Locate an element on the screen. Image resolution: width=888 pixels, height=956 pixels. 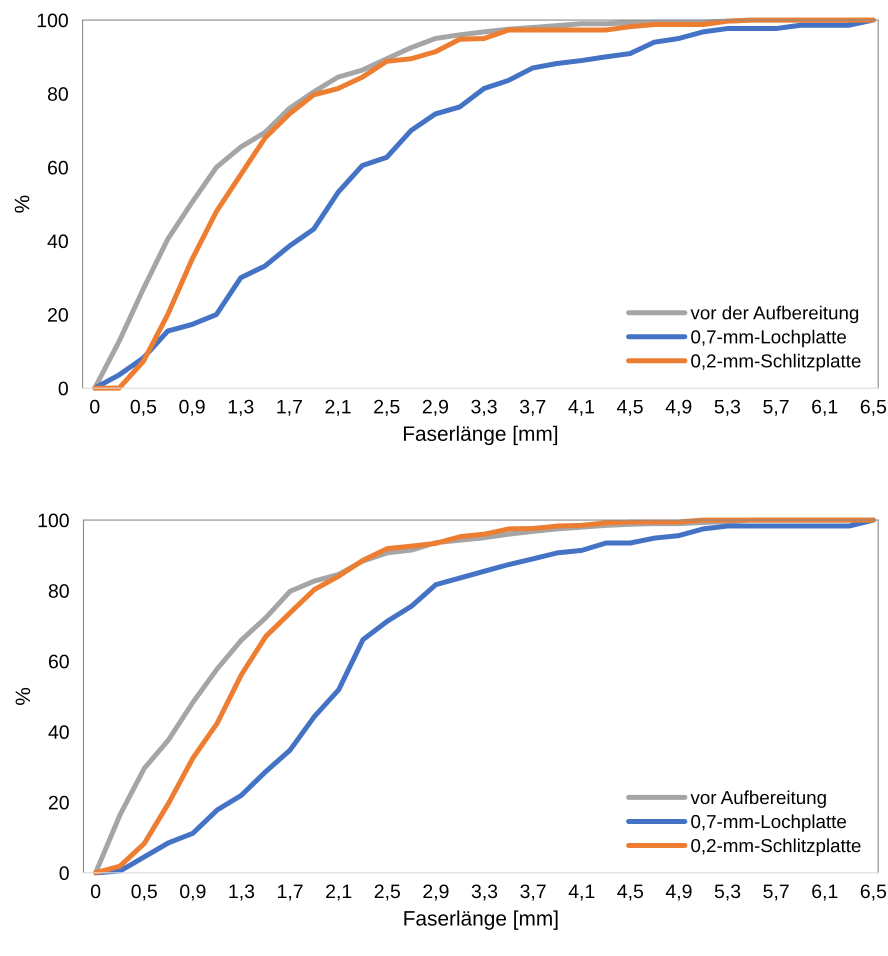
legend-label: vor der Aufbereitung is located at coordinates (774, 315).